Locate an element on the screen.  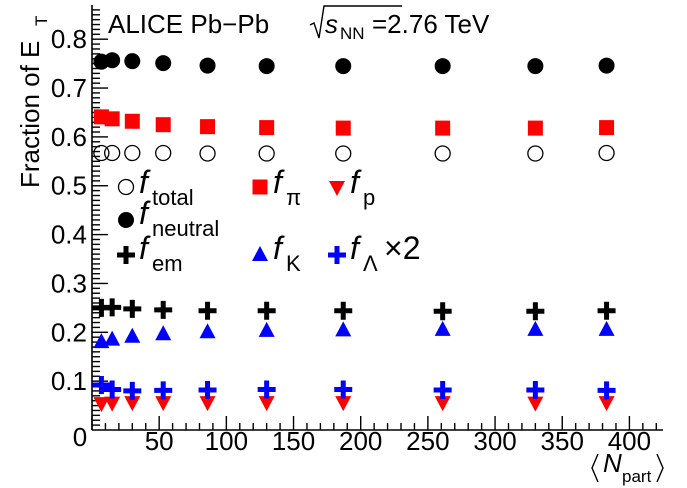
y-tick-label: 0.8 is located at coordinates (69, 39).